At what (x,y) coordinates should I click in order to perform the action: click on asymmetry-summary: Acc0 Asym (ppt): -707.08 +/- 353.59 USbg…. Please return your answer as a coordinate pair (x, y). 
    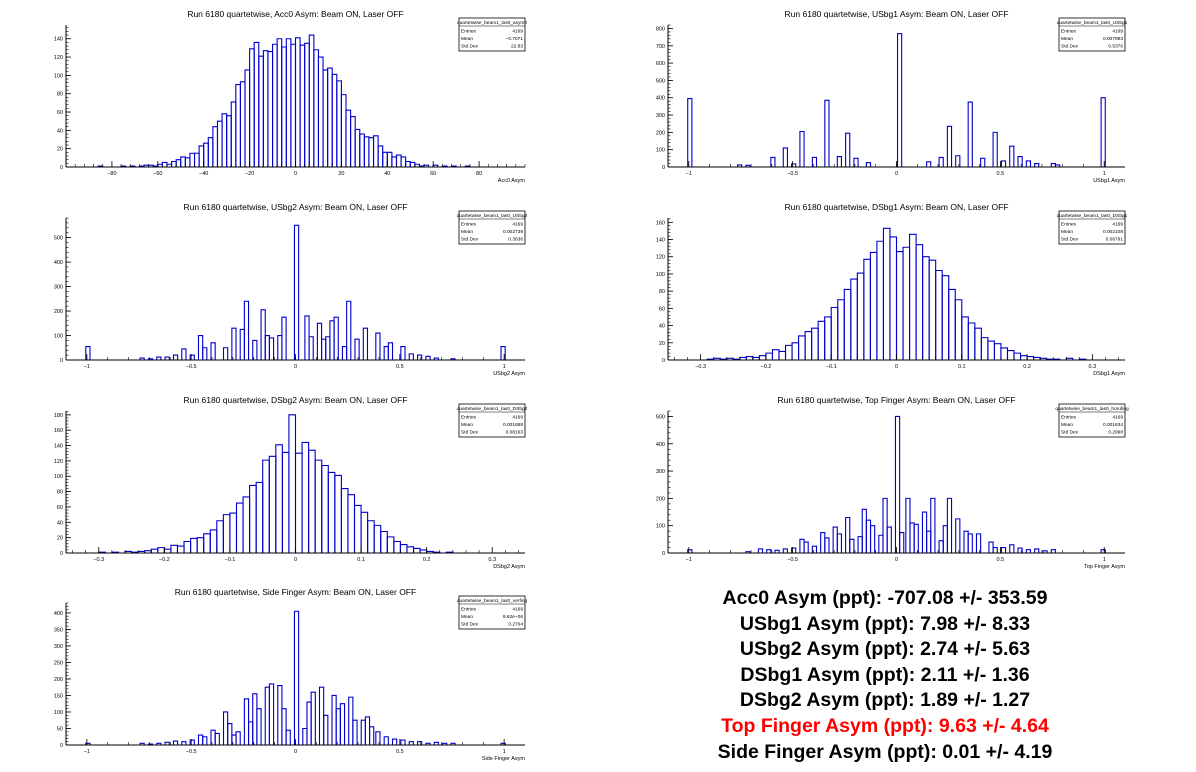
    Looking at the image, I should click on (885, 675).